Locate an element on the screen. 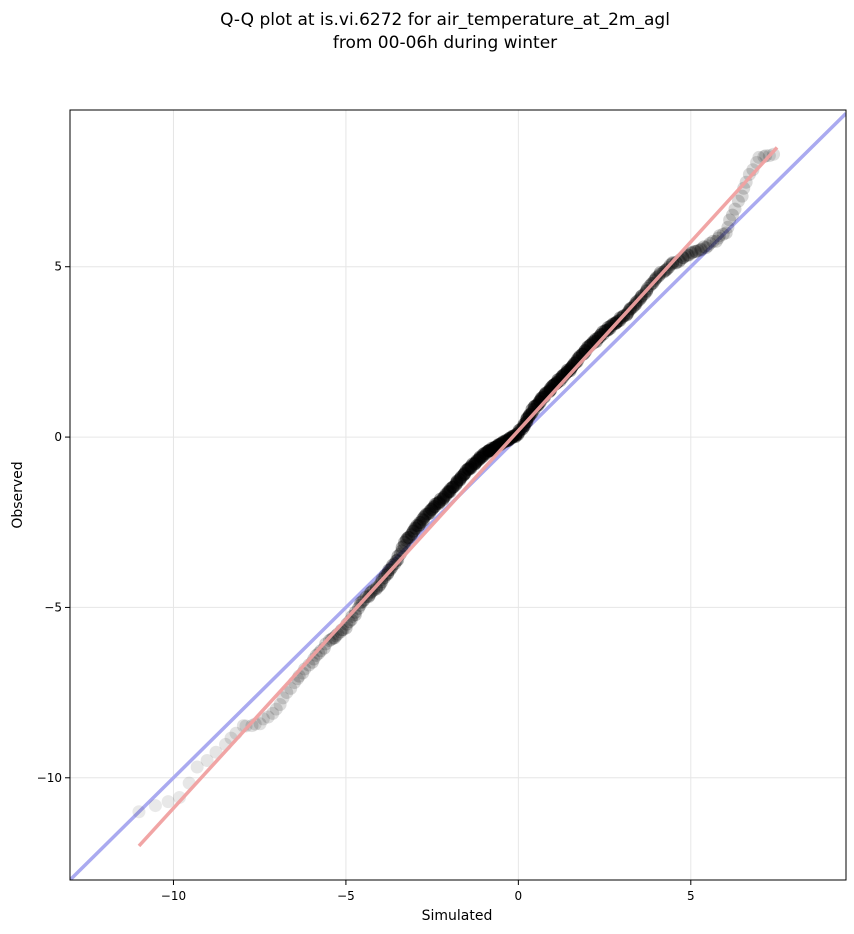 The width and height of the screenshot is (854, 934). y-axis-label: Observed is located at coordinates (18, 494).